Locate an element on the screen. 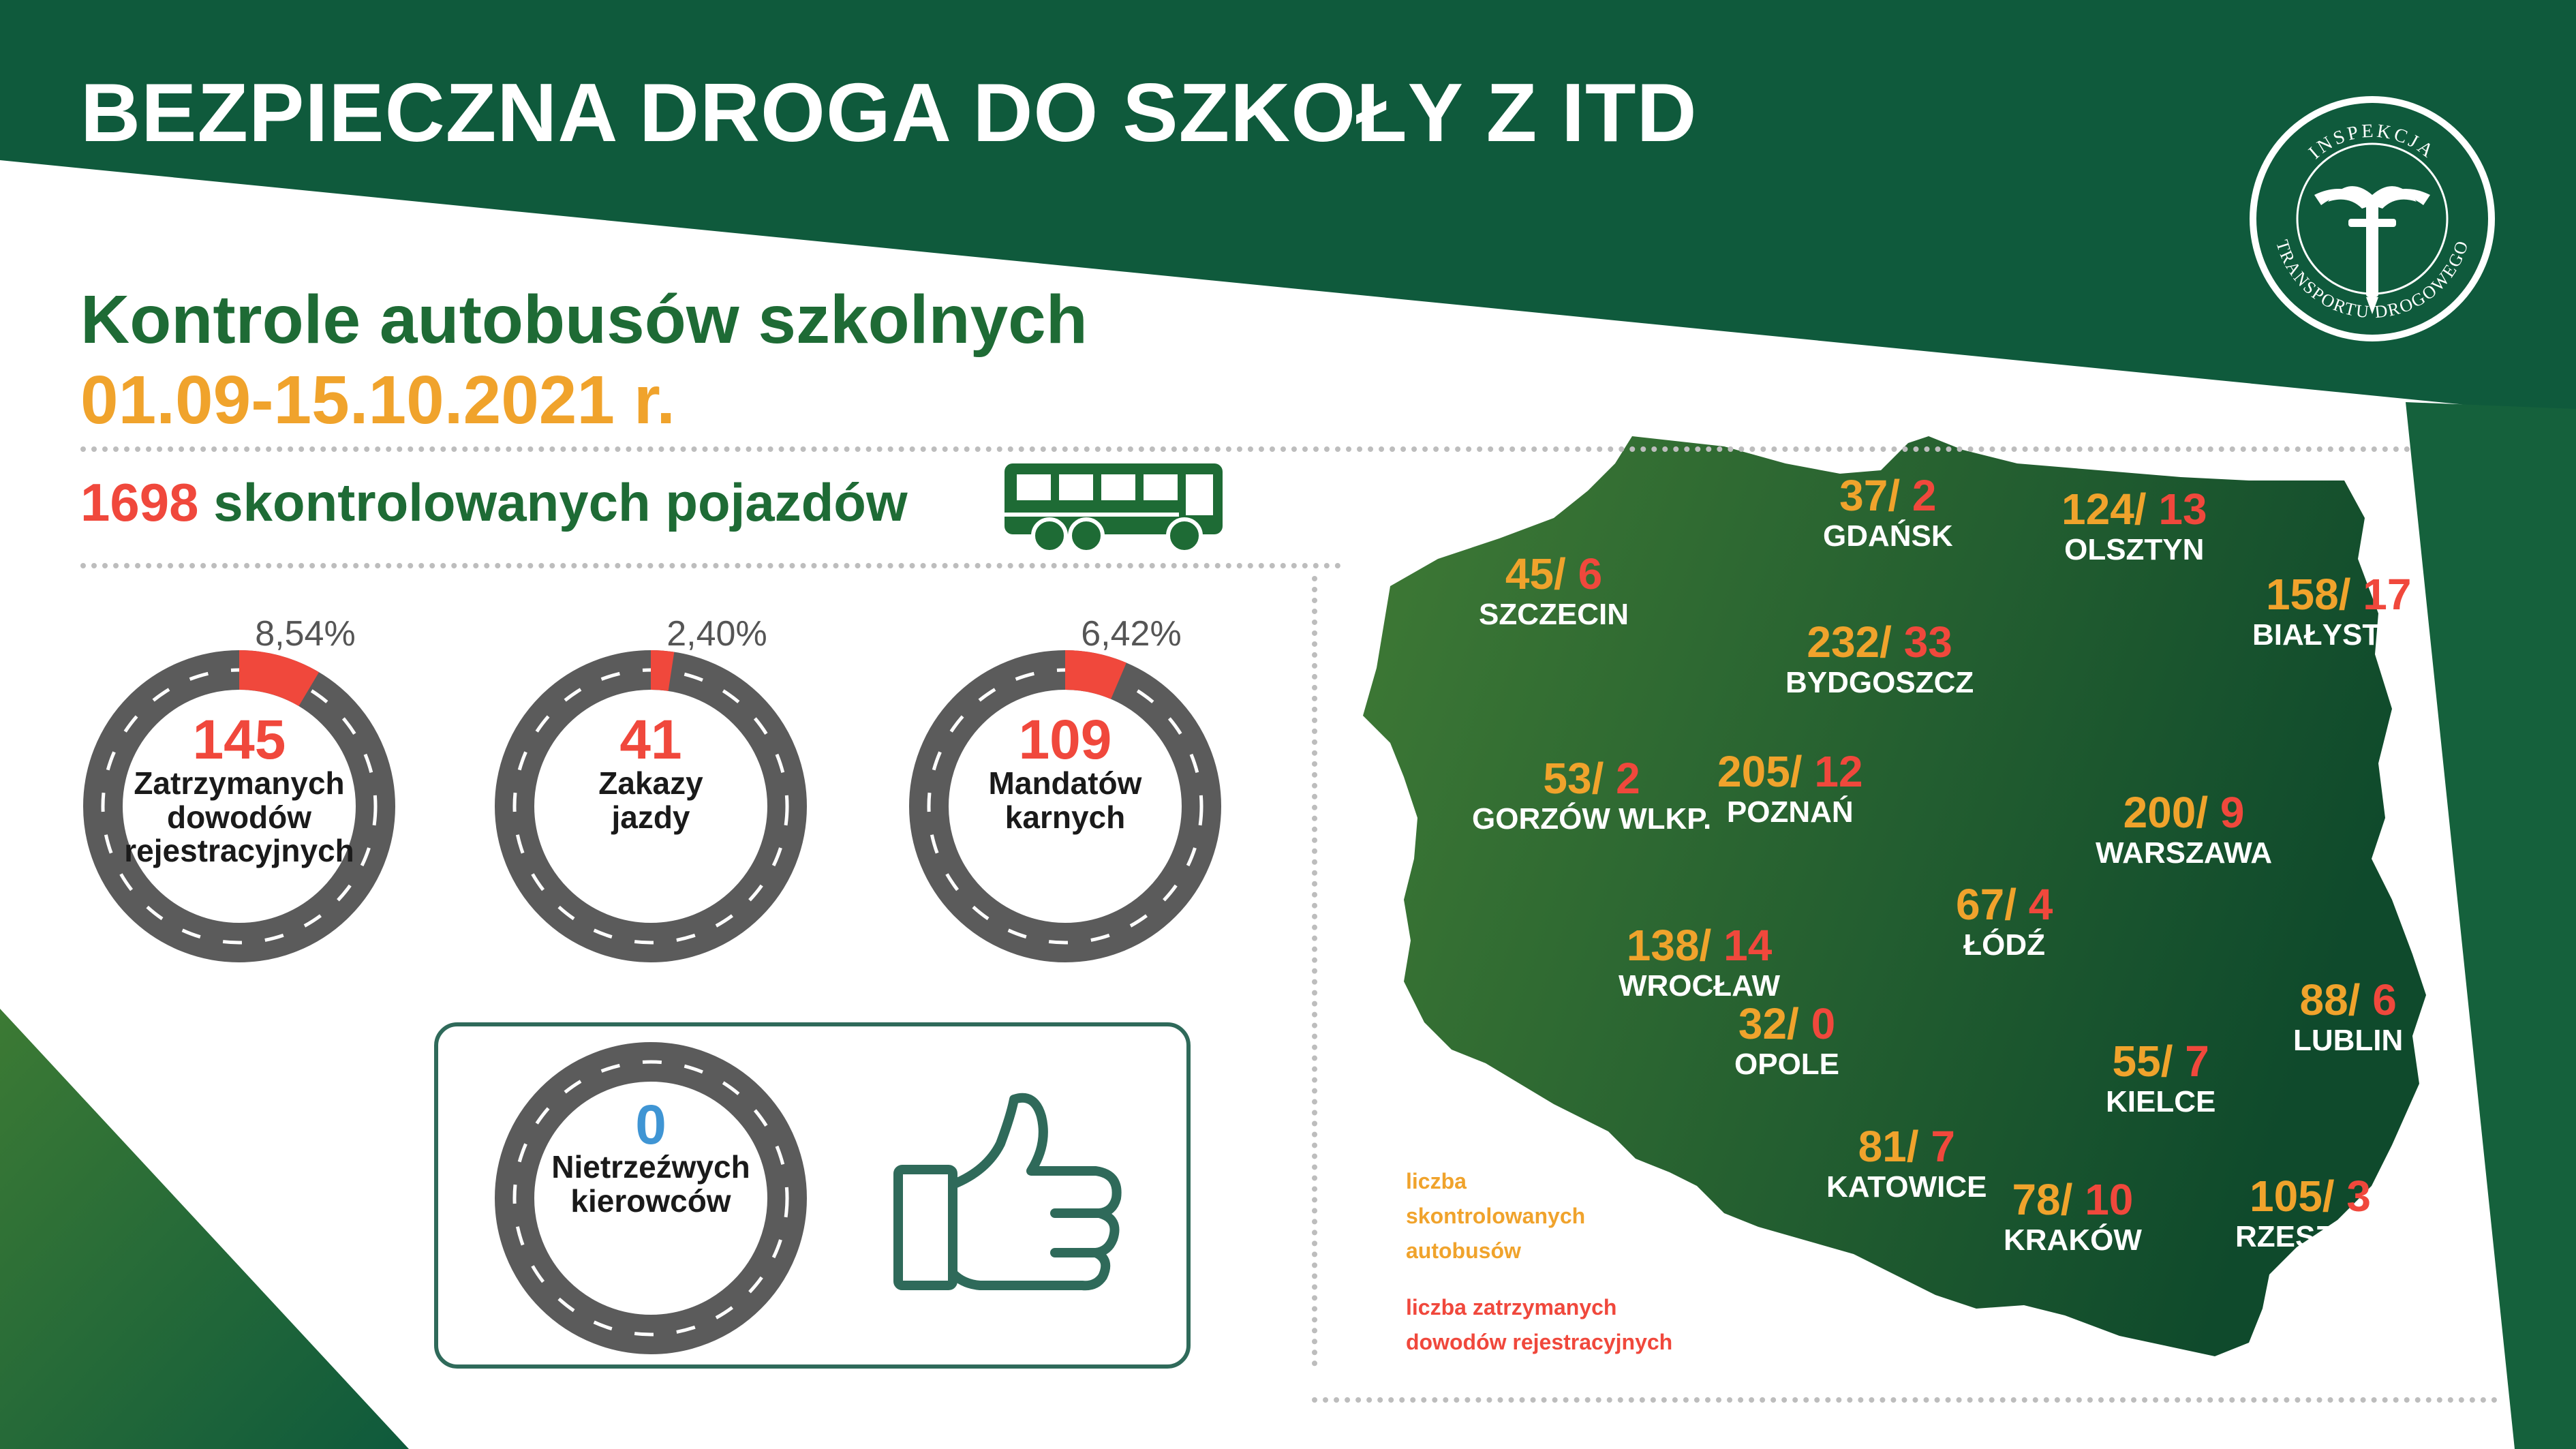 The height and width of the screenshot is (1449, 2576). region-city: GORZÓW WLKP. is located at coordinates (1592, 819).